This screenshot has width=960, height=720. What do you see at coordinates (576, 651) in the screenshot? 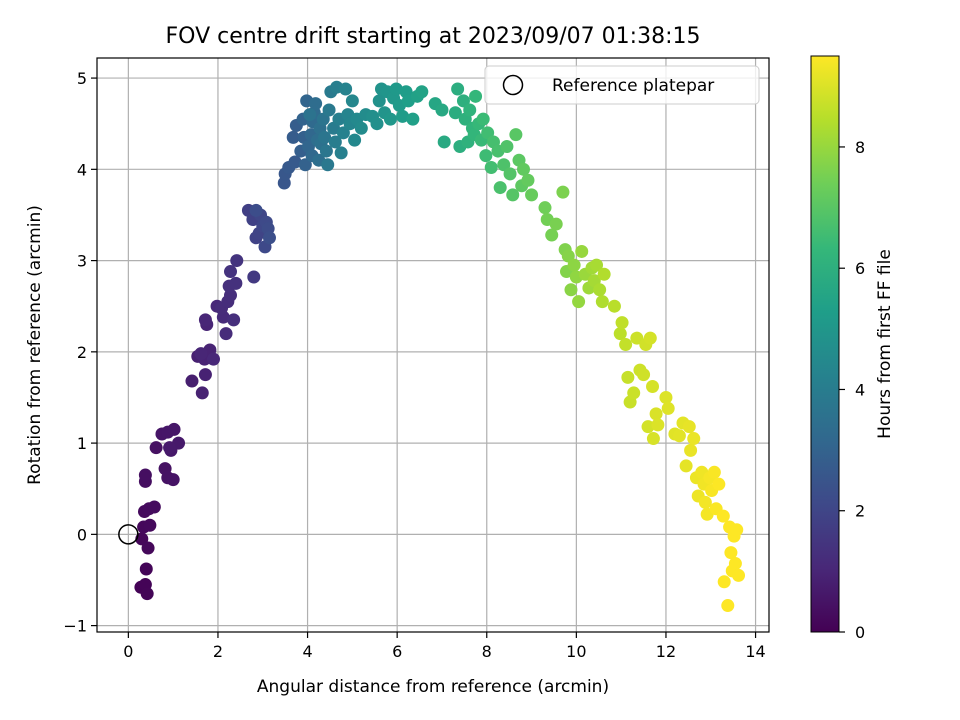
I see `x-tick-label: 10` at bounding box center [576, 651].